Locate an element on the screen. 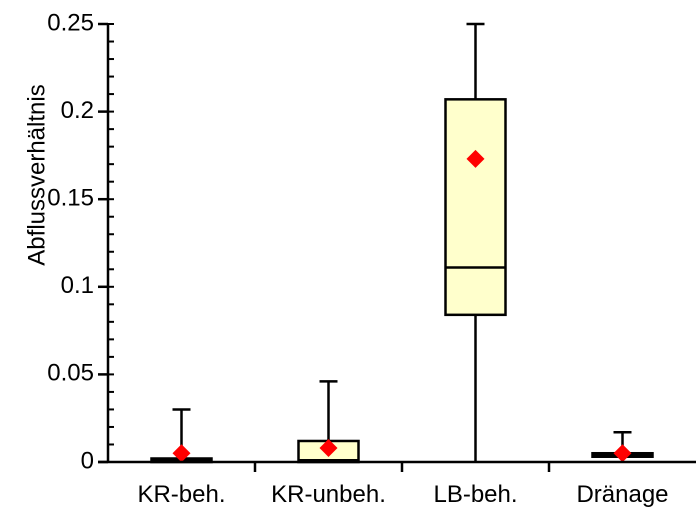  y-tick-label: 0.05 is located at coordinates (70, 373).